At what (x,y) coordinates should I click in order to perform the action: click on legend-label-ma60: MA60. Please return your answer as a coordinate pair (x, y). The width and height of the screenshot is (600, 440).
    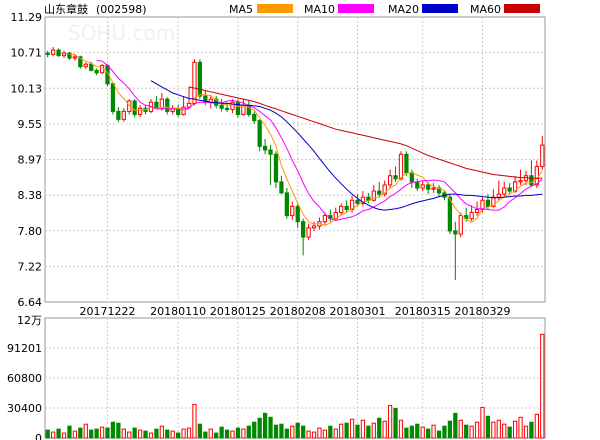
    Looking at the image, I should click on (485, 9).